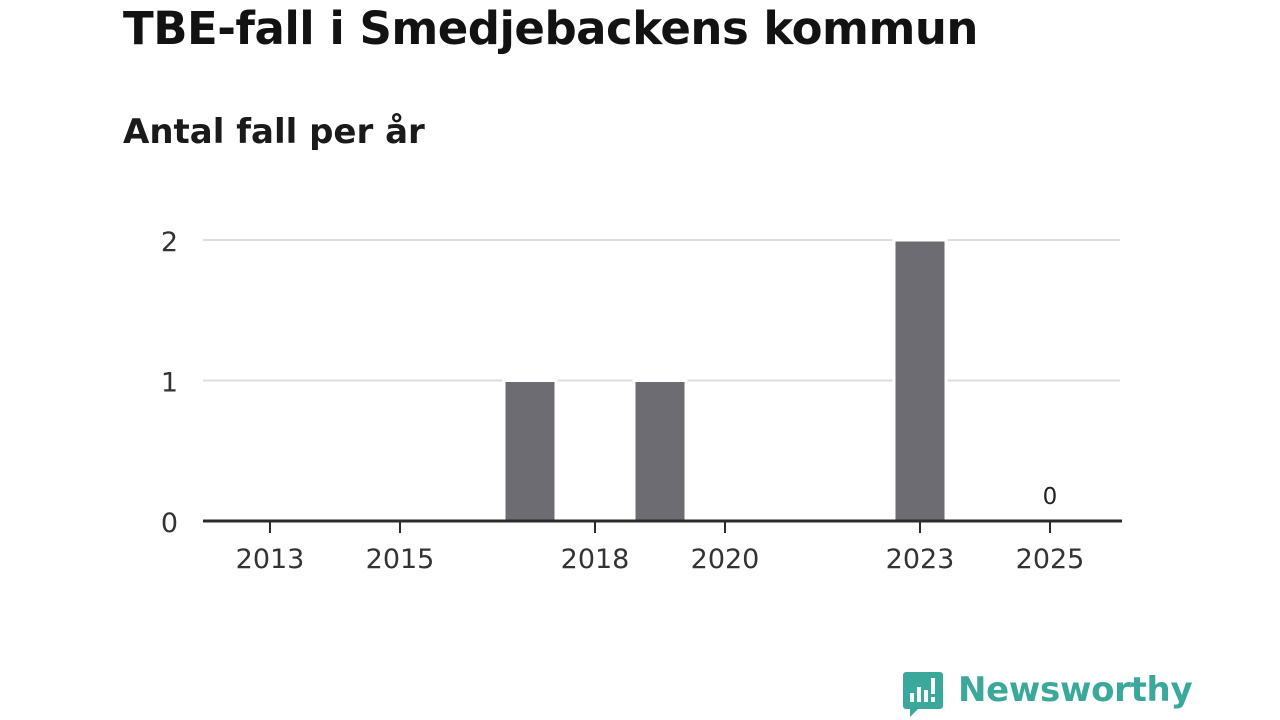  What do you see at coordinates (400, 559) in the screenshot?
I see `x-tick-label: 2015` at bounding box center [400, 559].